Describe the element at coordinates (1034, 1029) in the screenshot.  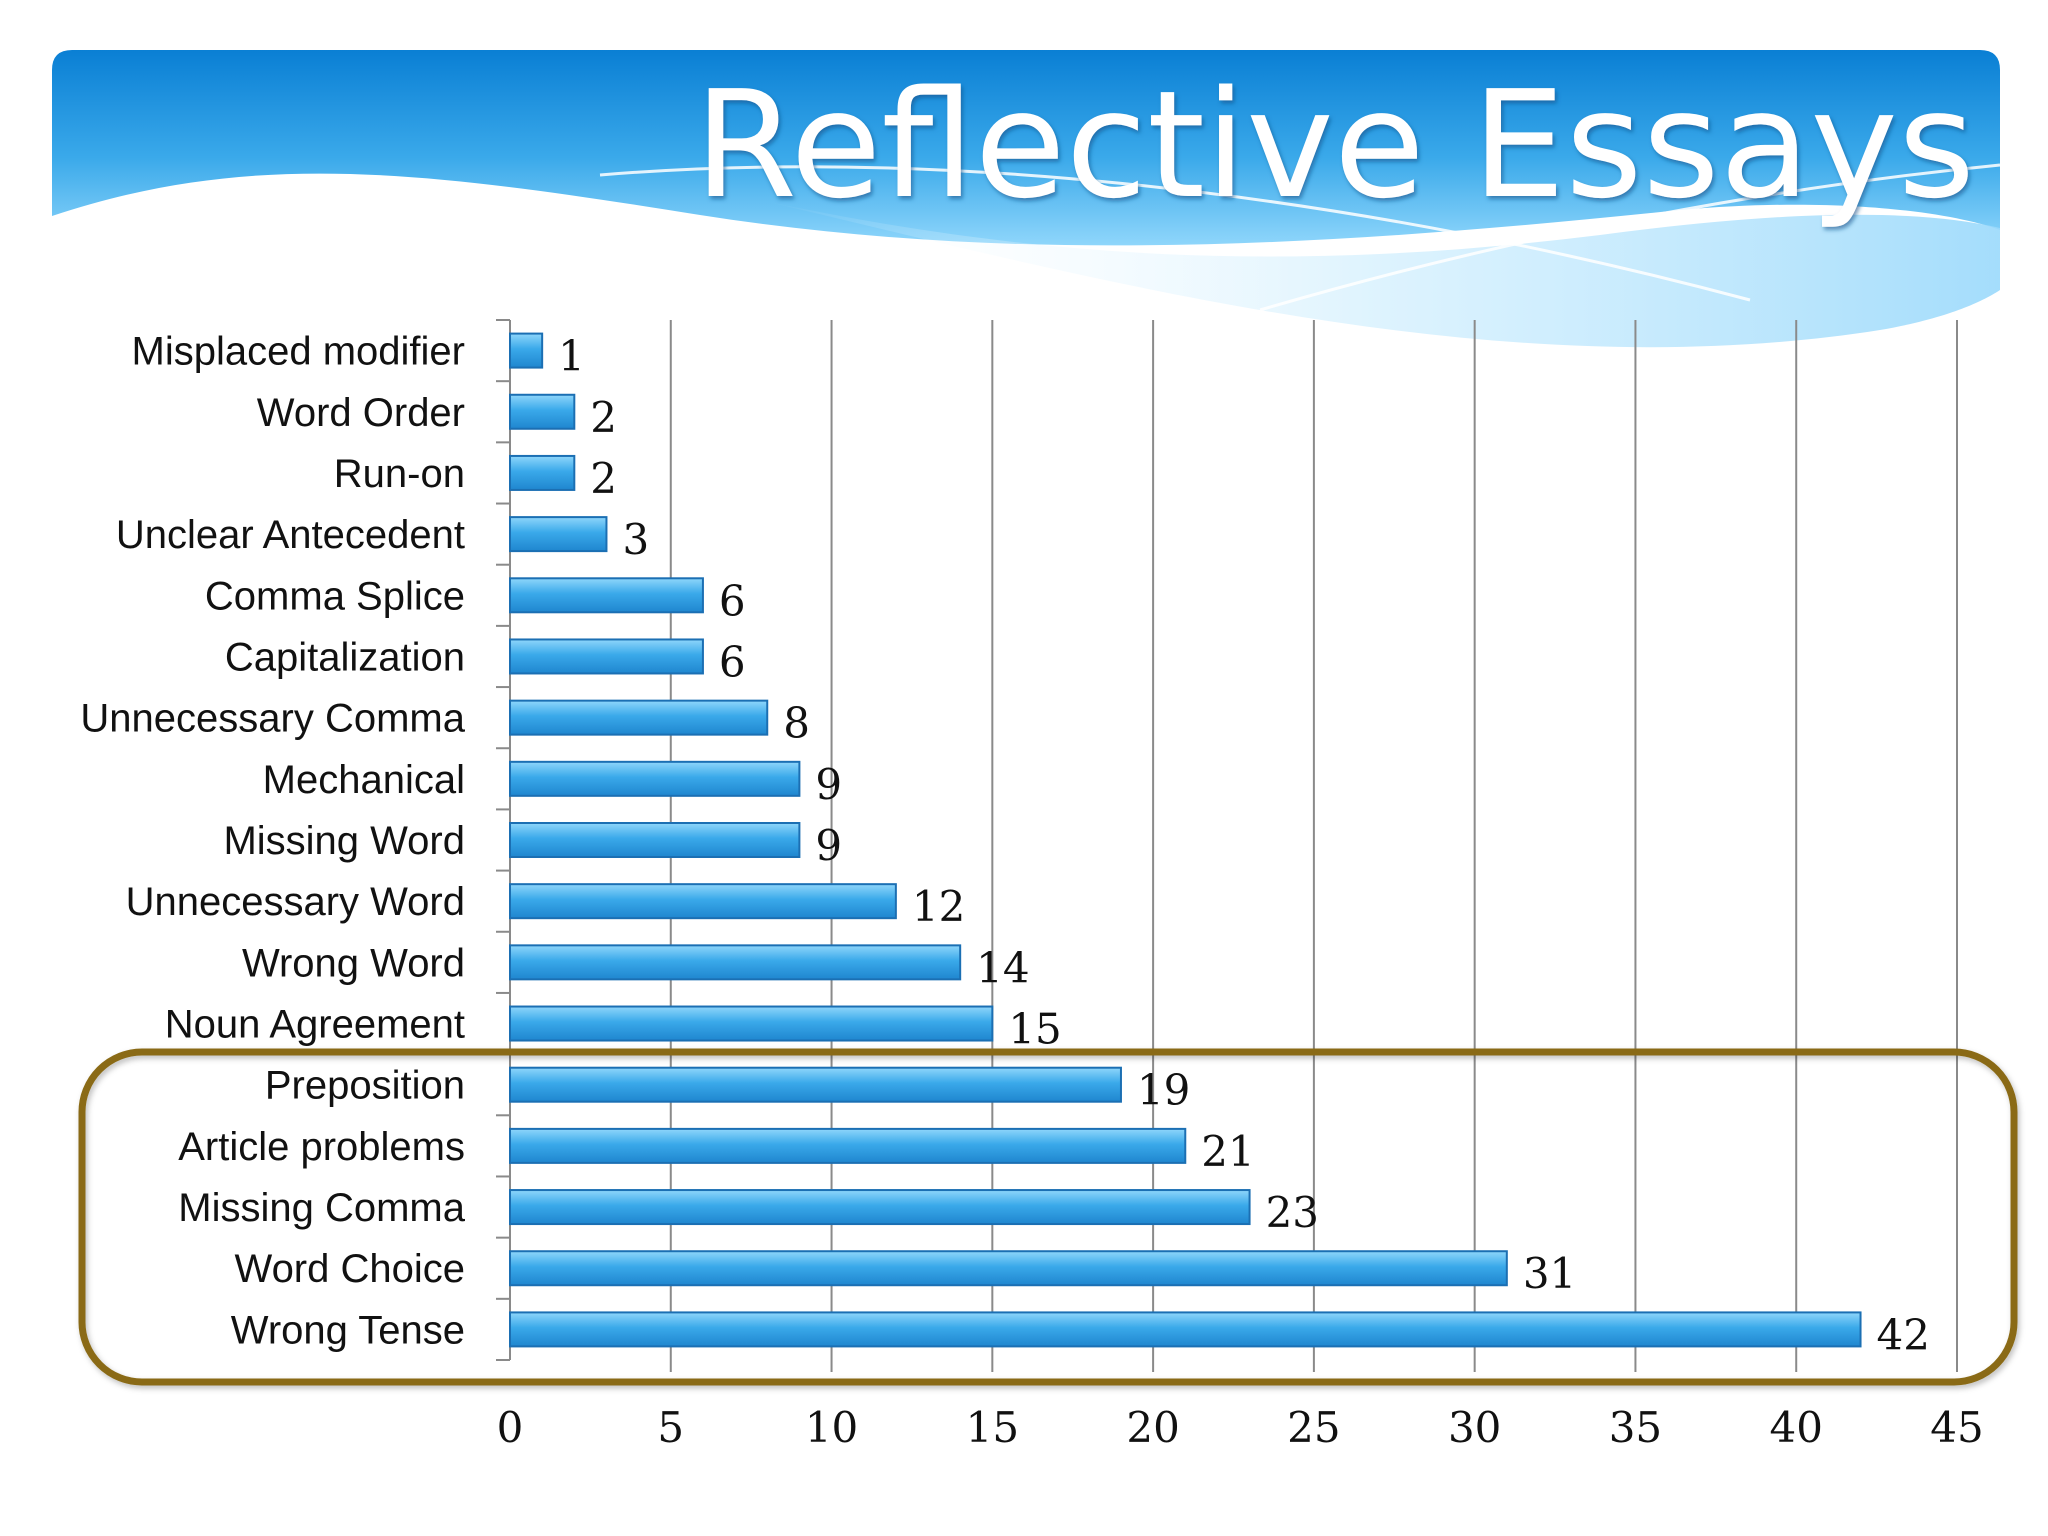
I see `value-label: 15` at that location.